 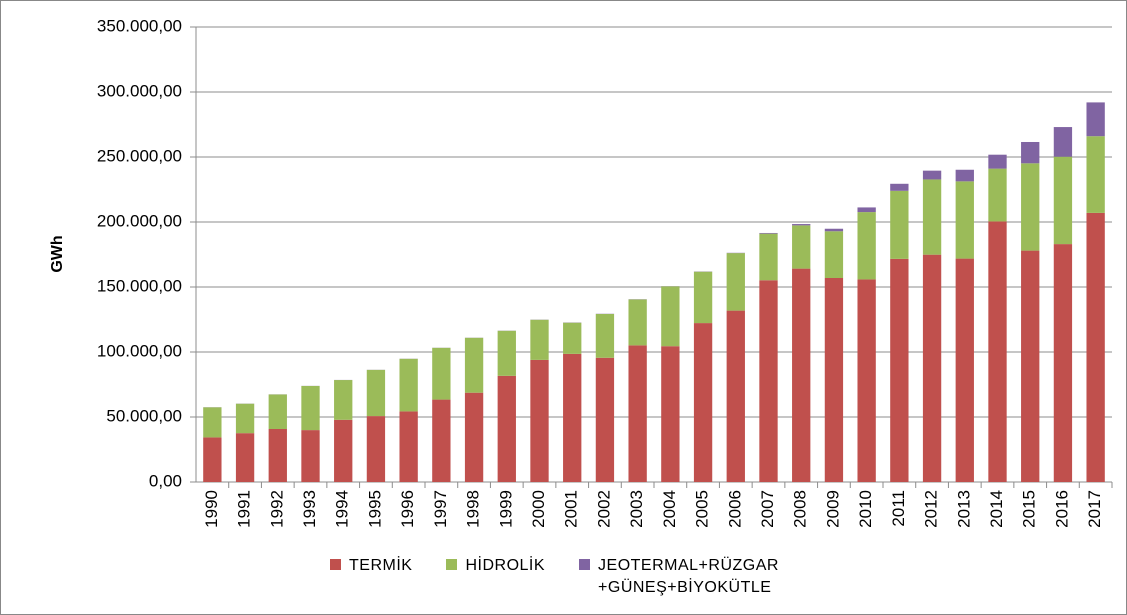 What do you see at coordinates (931, 509) in the screenshot?
I see `x-tick-label: 2012` at bounding box center [931, 509].